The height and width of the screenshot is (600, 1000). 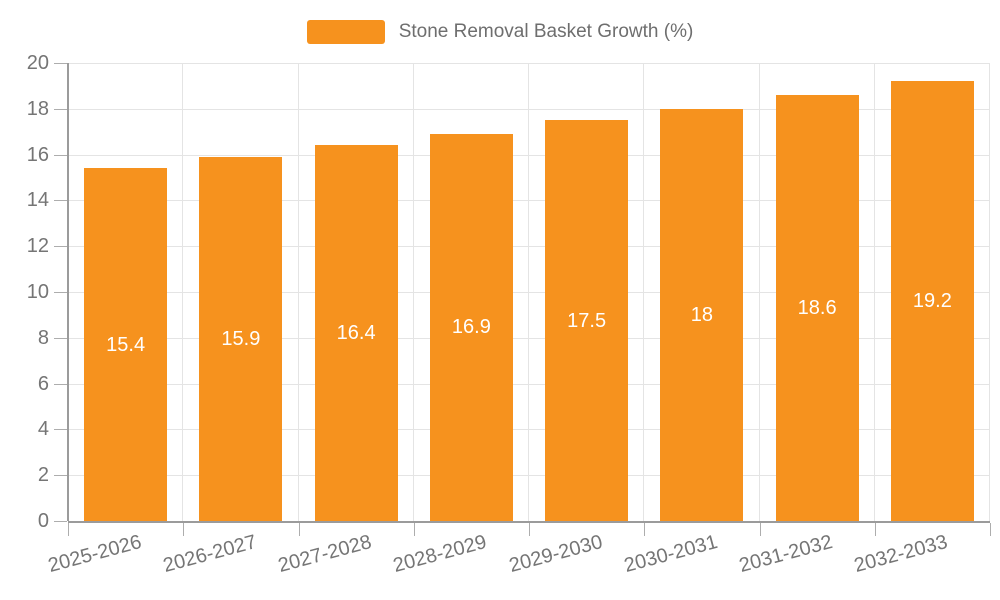 What do you see at coordinates (37, 154) in the screenshot?
I see `y-axis-label: 16` at bounding box center [37, 154].